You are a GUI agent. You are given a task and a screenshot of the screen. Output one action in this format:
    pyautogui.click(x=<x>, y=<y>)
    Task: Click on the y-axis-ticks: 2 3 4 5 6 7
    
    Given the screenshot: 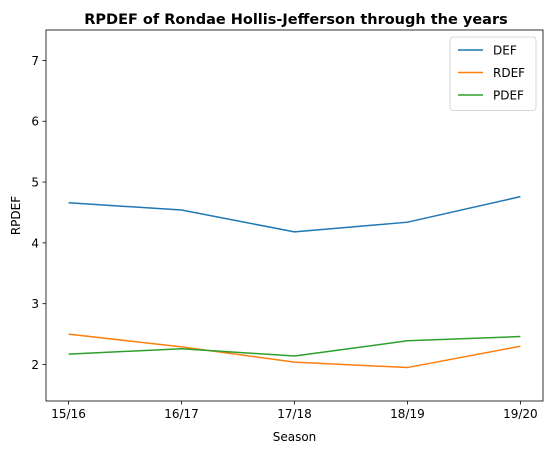 What is the action you would take?
    pyautogui.click(x=38, y=213)
    